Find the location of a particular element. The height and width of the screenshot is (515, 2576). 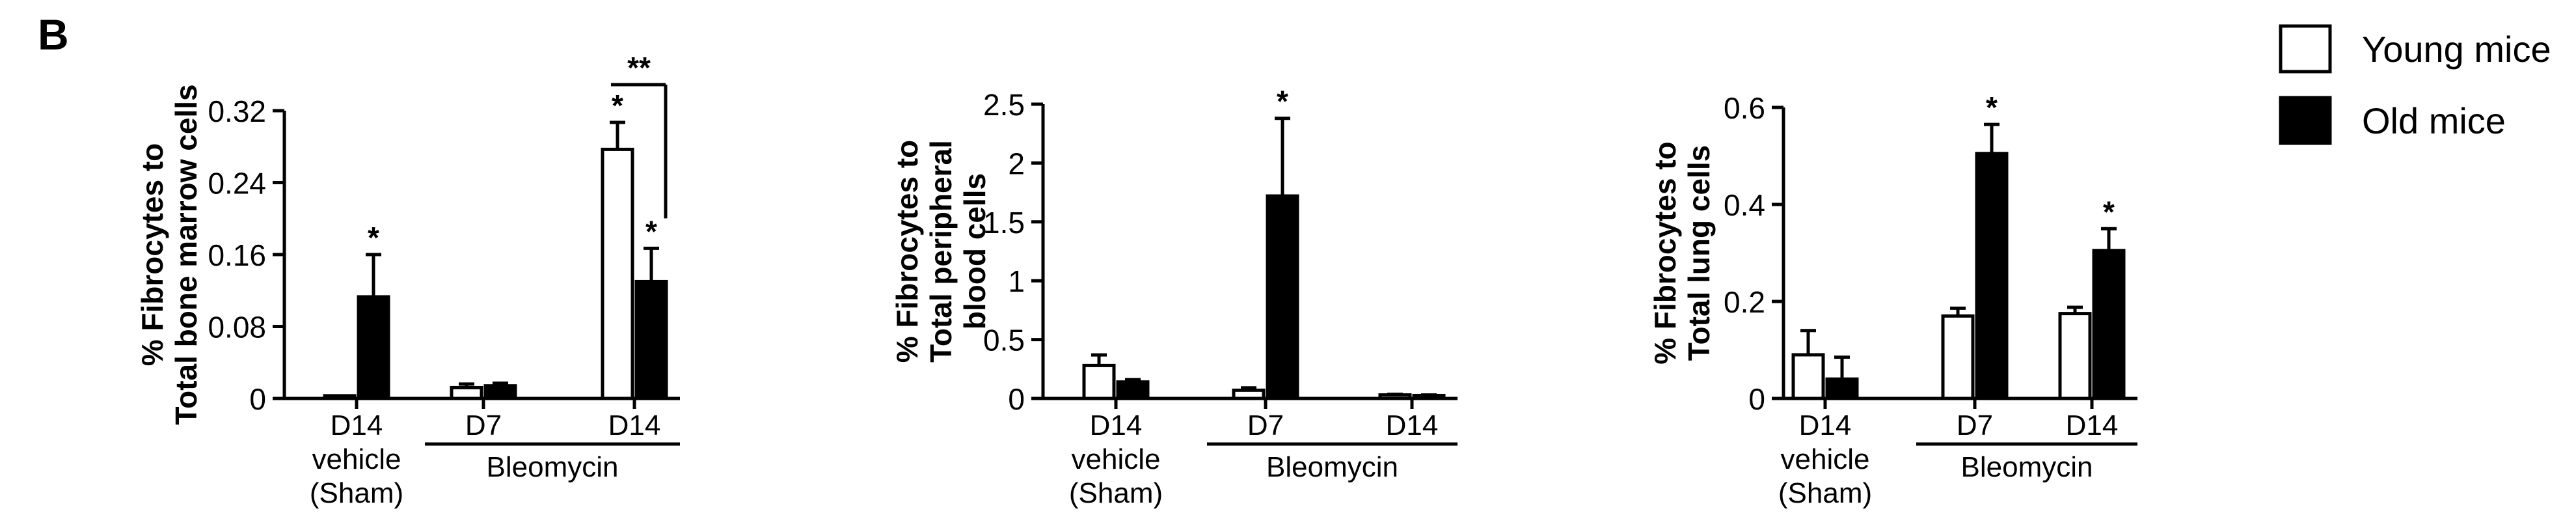

y-axis-label: blood cells is located at coordinates (975, 251).